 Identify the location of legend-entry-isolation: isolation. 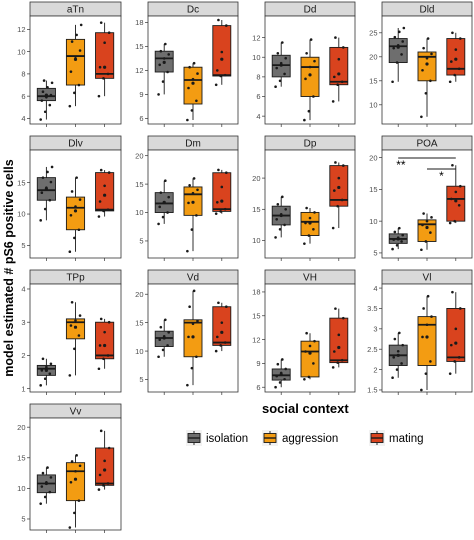
(217, 438).